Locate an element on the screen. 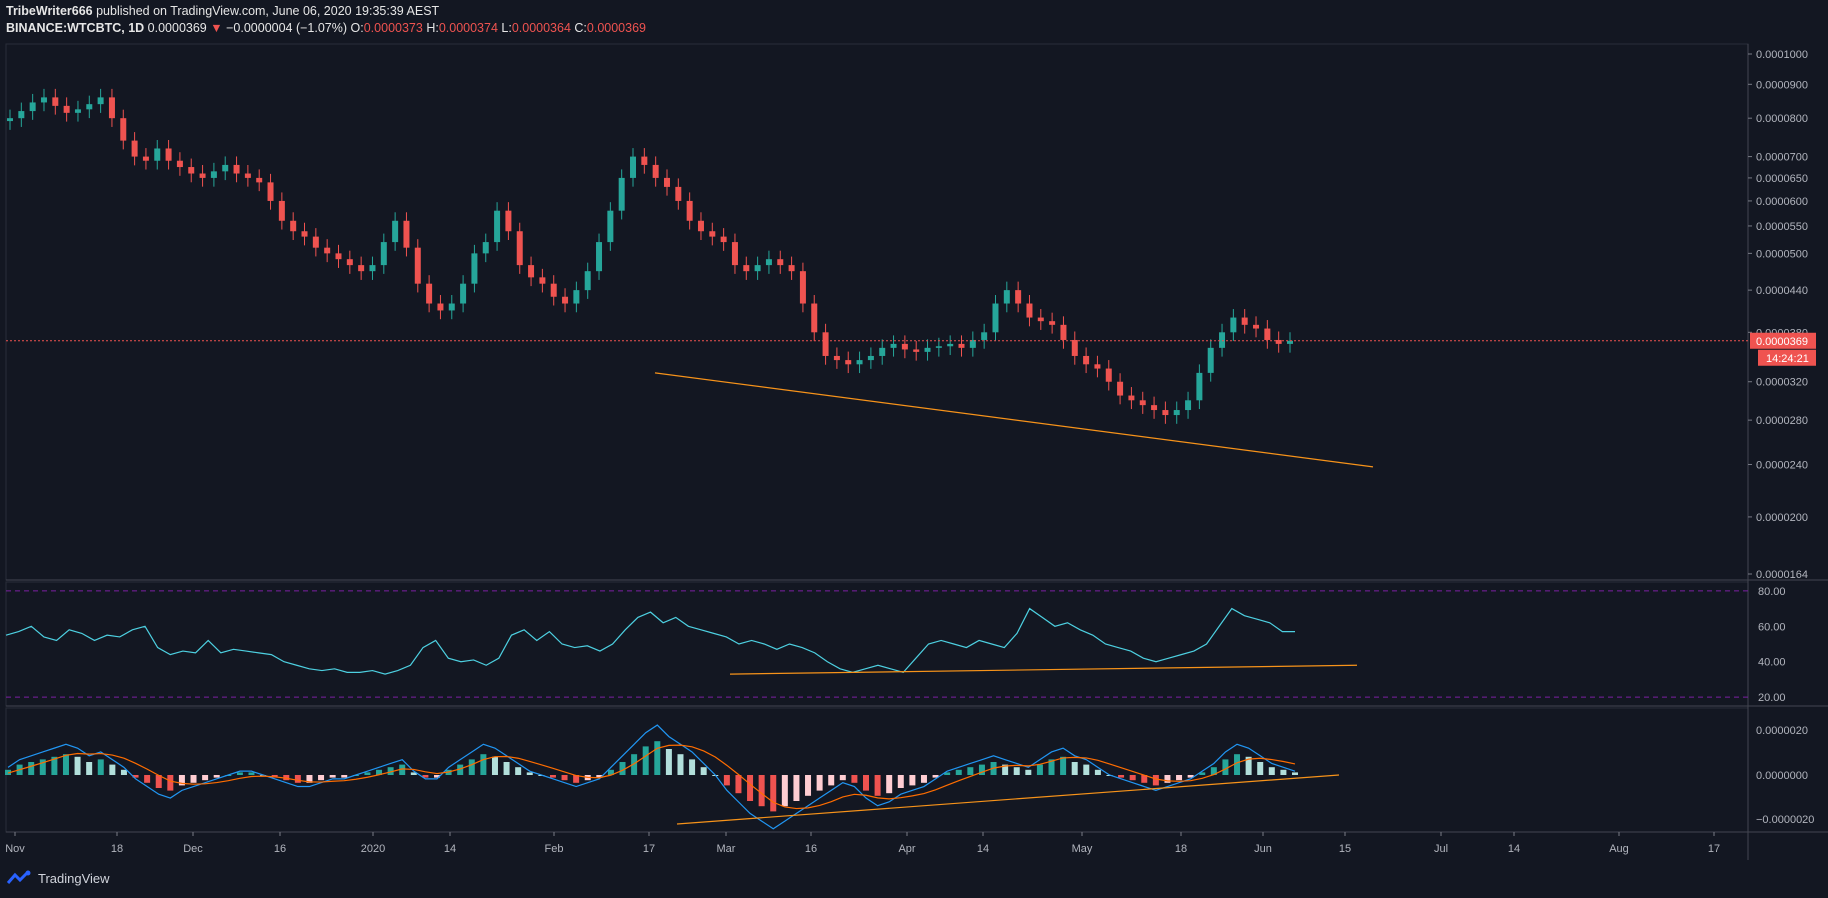 The image size is (1828, 898). time-tick-label: 2020 is located at coordinates (373, 849).